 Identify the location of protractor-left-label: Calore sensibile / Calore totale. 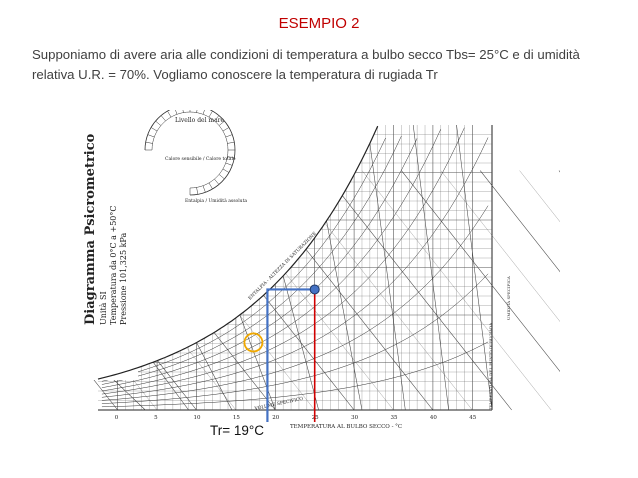
(200, 159).